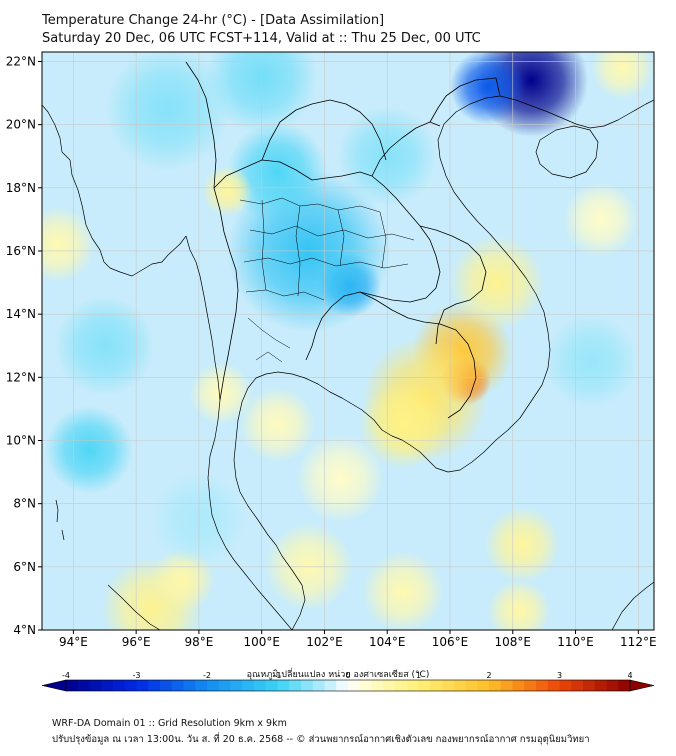 The height and width of the screenshot is (756, 676). Describe the element at coordinates (324, 642) in the screenshot. I see `lon-label: 102°E` at that location.